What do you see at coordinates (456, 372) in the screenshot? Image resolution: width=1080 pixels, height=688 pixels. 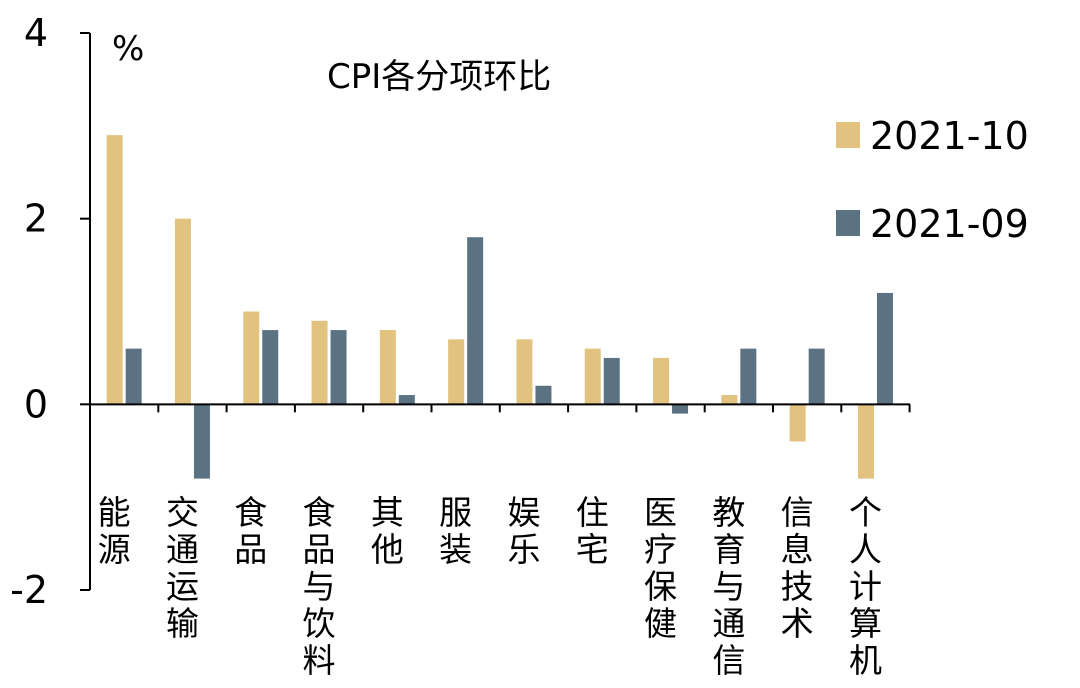 I see `bar-2021-10-服装` at bounding box center [456, 372].